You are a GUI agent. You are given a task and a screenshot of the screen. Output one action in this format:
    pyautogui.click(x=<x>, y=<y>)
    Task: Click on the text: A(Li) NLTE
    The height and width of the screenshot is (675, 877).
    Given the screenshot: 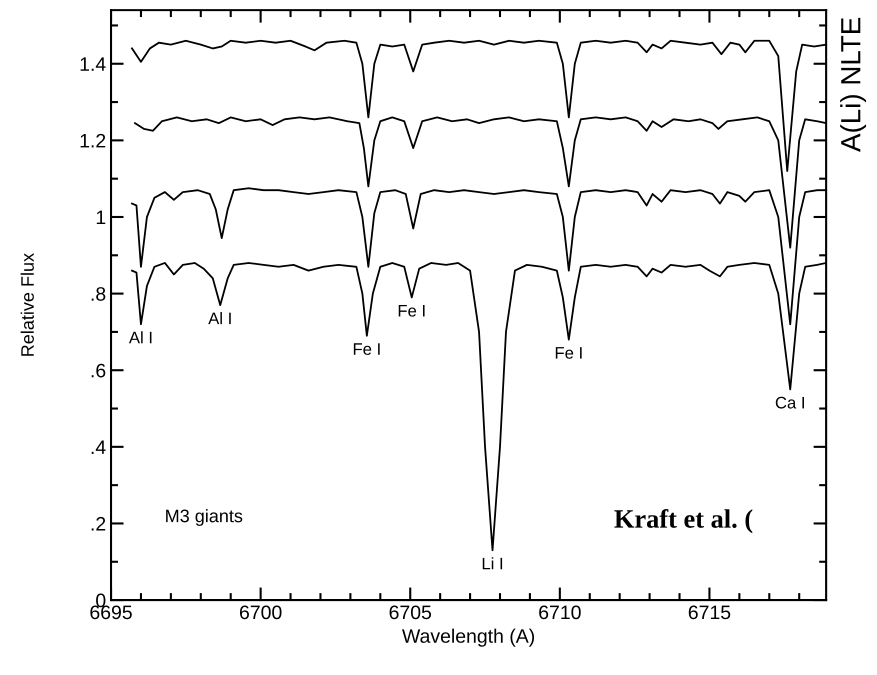 What is the action you would take?
    pyautogui.click(x=853, y=85)
    